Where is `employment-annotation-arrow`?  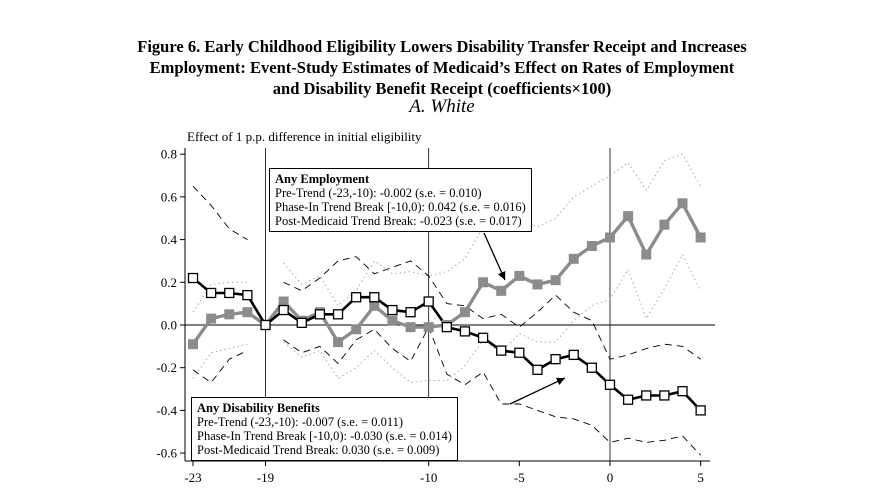 employment-annotation-arrow is located at coordinates (494, 256).